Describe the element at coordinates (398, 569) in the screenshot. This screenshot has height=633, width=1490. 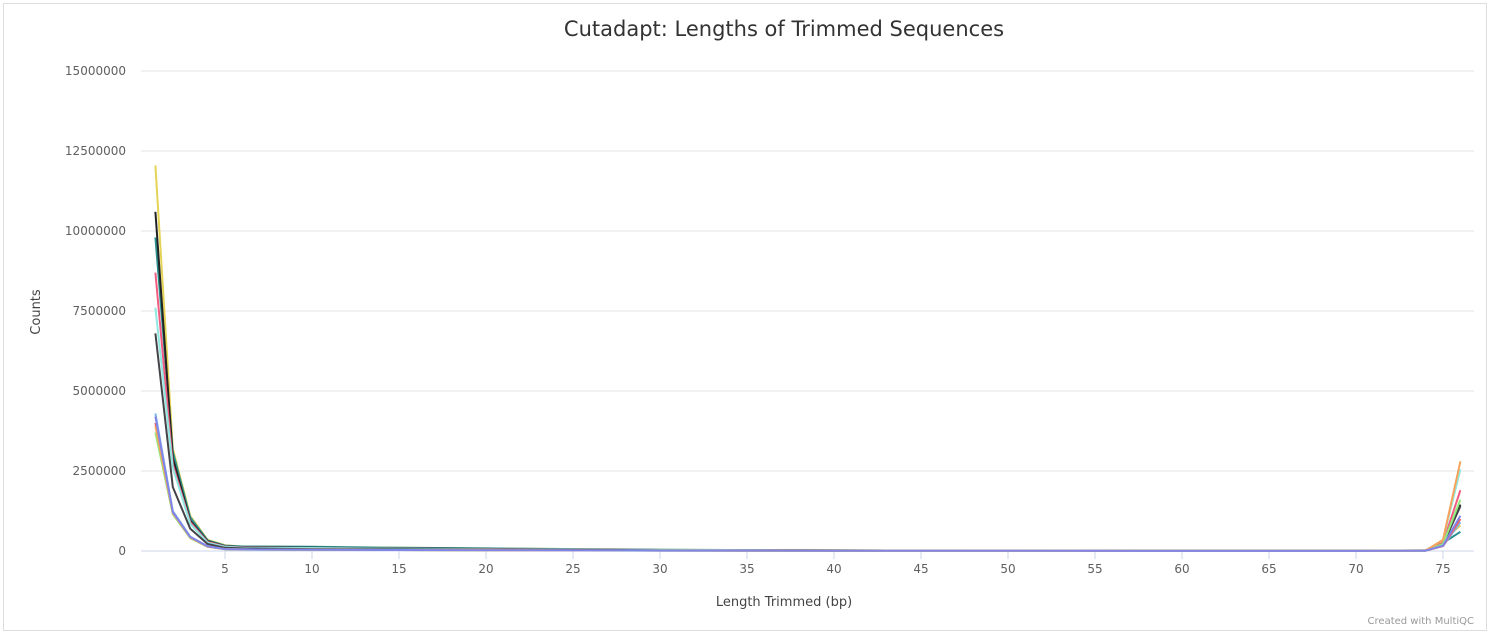
I see `x-tick-label: 15` at that location.